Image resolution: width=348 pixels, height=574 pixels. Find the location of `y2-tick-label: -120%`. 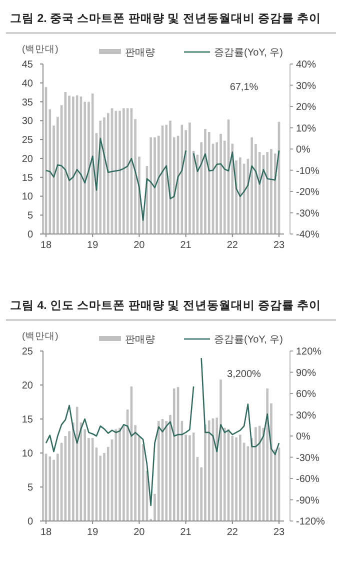

y2-tick-label: -120% is located at coordinates (311, 522).